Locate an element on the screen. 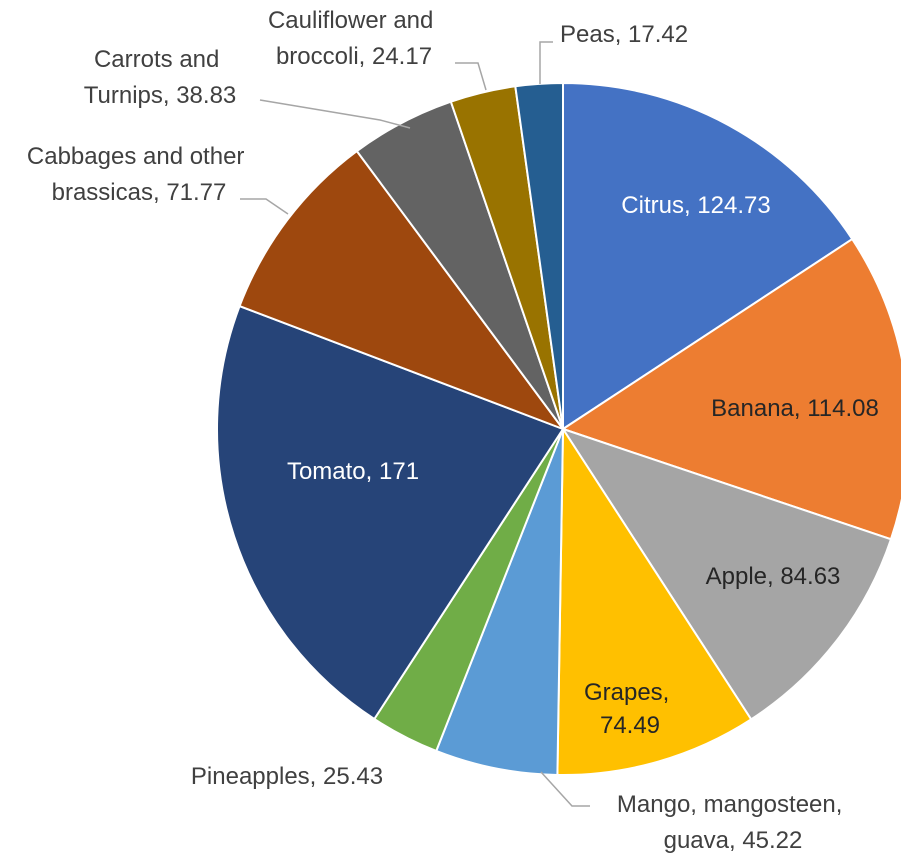 This screenshot has width=901, height=856. label-grapes: Grapes, 74.49 is located at coordinates (630, 709).